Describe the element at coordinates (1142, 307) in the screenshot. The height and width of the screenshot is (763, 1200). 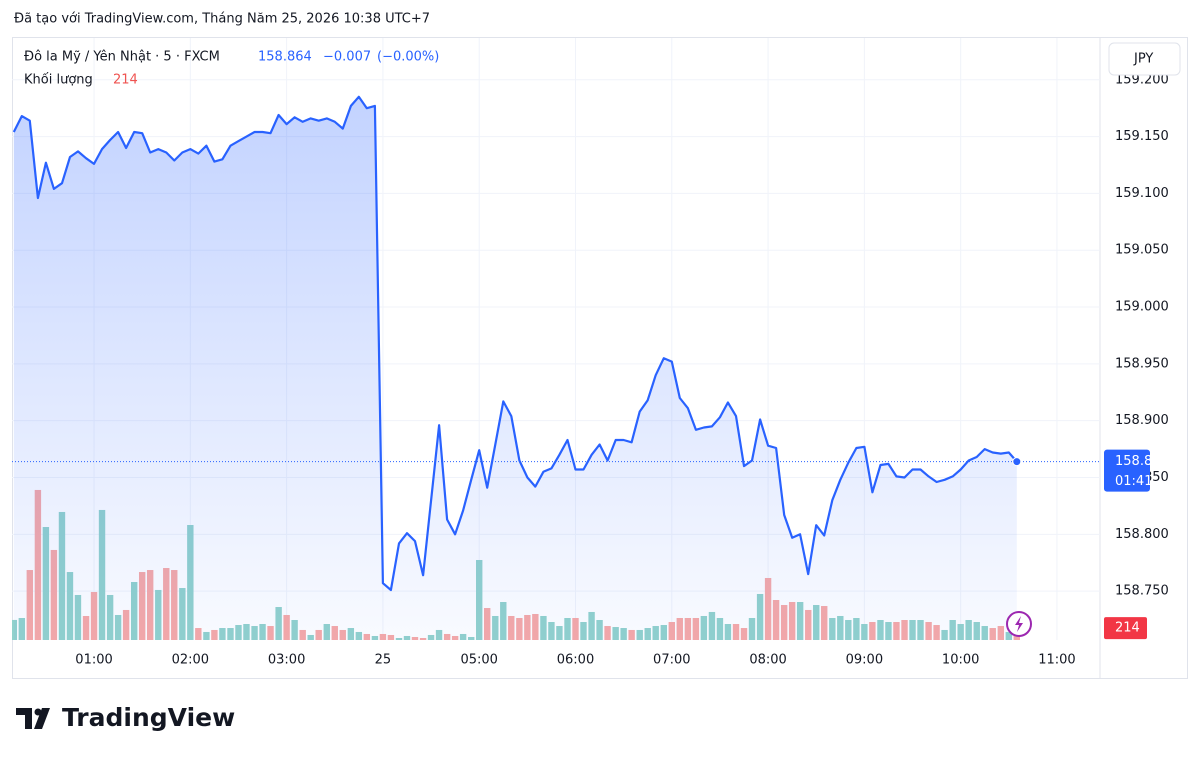
I see `y-tick-label: 159.000` at that location.